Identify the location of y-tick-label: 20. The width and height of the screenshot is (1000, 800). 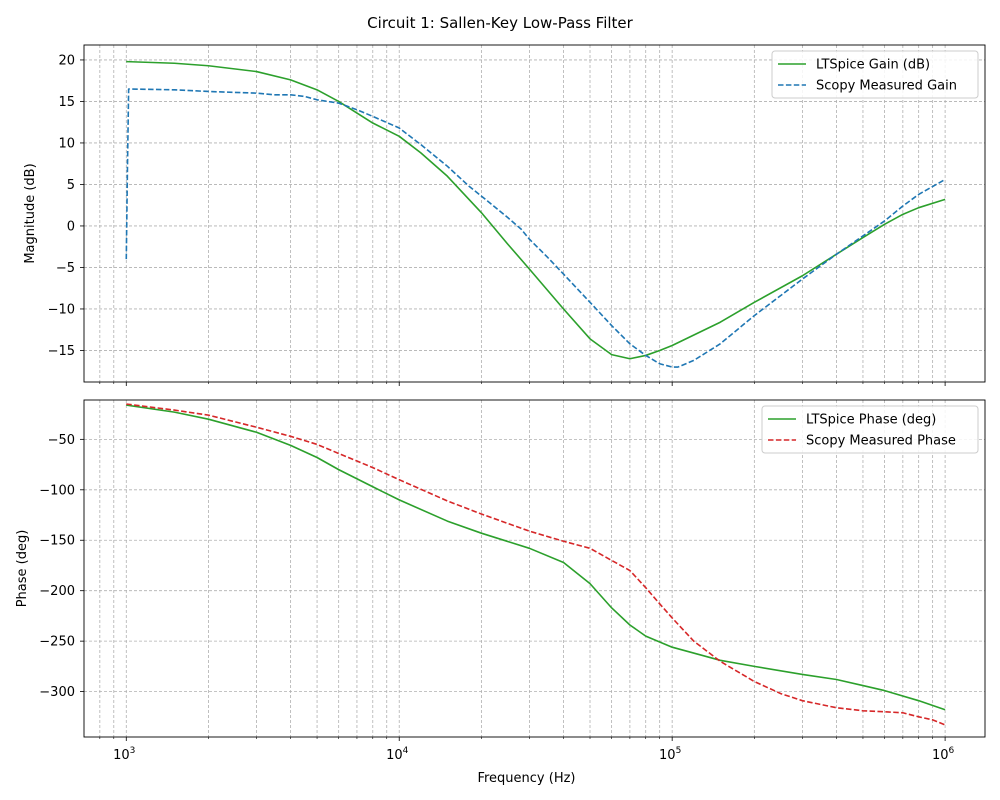
(66, 60).